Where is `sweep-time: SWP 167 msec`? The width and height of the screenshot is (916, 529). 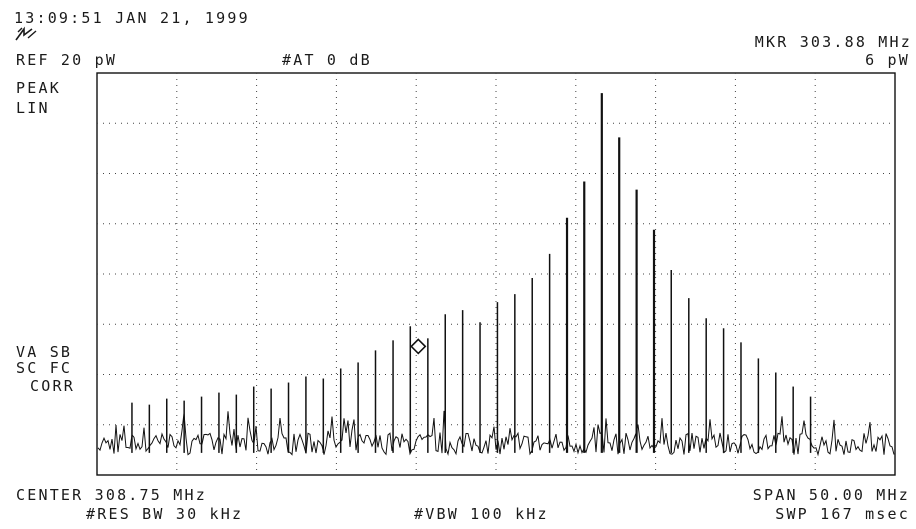
sweep-time: SWP 167 msec is located at coordinates (842, 514).